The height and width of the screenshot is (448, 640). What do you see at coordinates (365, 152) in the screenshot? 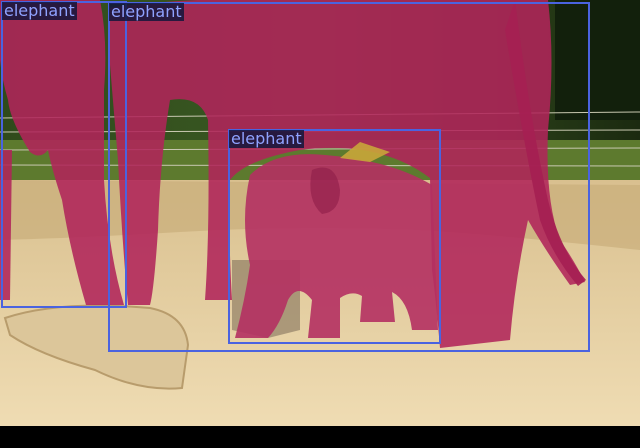
I see `yellow-patch` at bounding box center [365, 152].